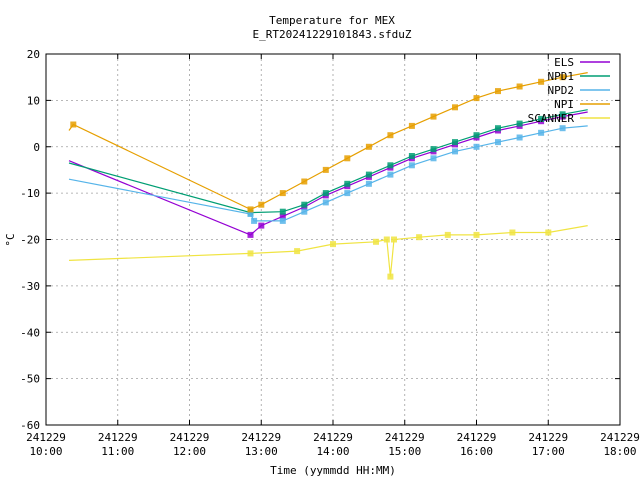  I want to click on y-tick-labels: 20 10 0 -10 -20 -30 -40 -50 -60, so click(30, 240).